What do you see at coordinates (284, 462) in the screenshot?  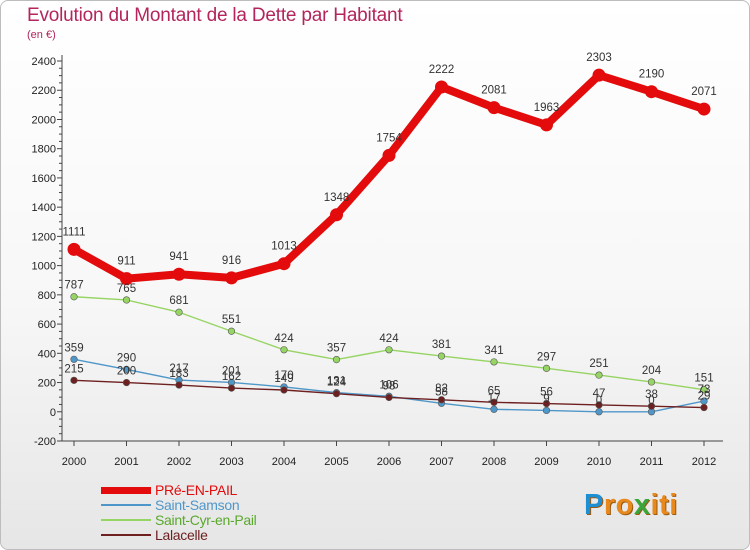 I see `x-tick-label: 2004` at bounding box center [284, 462].